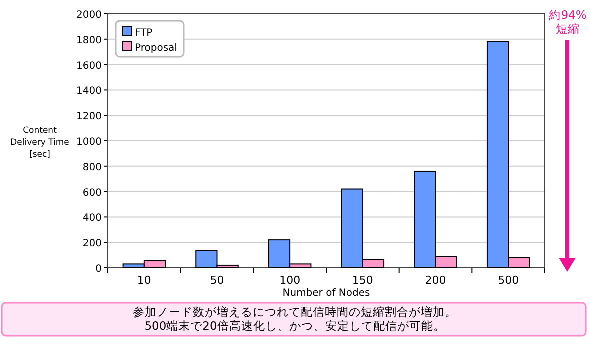  I want to click on x-axis-title: Number of Nodes, so click(326, 293).